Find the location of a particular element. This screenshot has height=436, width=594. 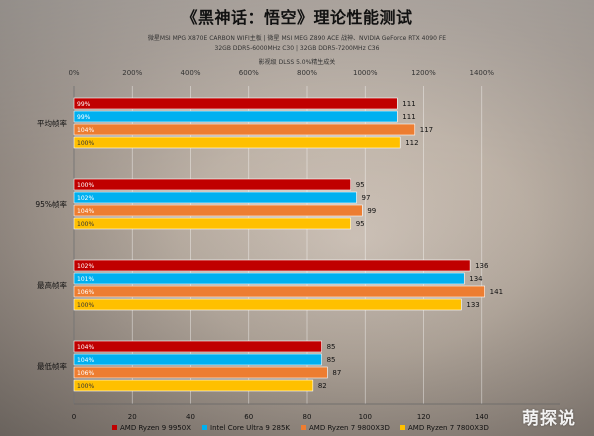

x-axis-tick-label: 140 is located at coordinates (481, 417).